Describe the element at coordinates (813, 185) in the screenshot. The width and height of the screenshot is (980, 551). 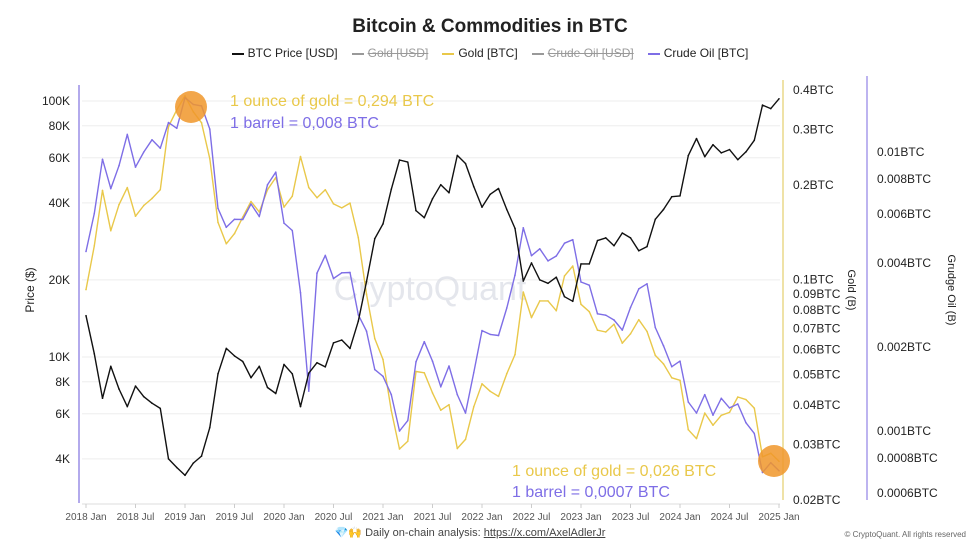
I see `gold-tick-label: 0.2BTC` at that location.